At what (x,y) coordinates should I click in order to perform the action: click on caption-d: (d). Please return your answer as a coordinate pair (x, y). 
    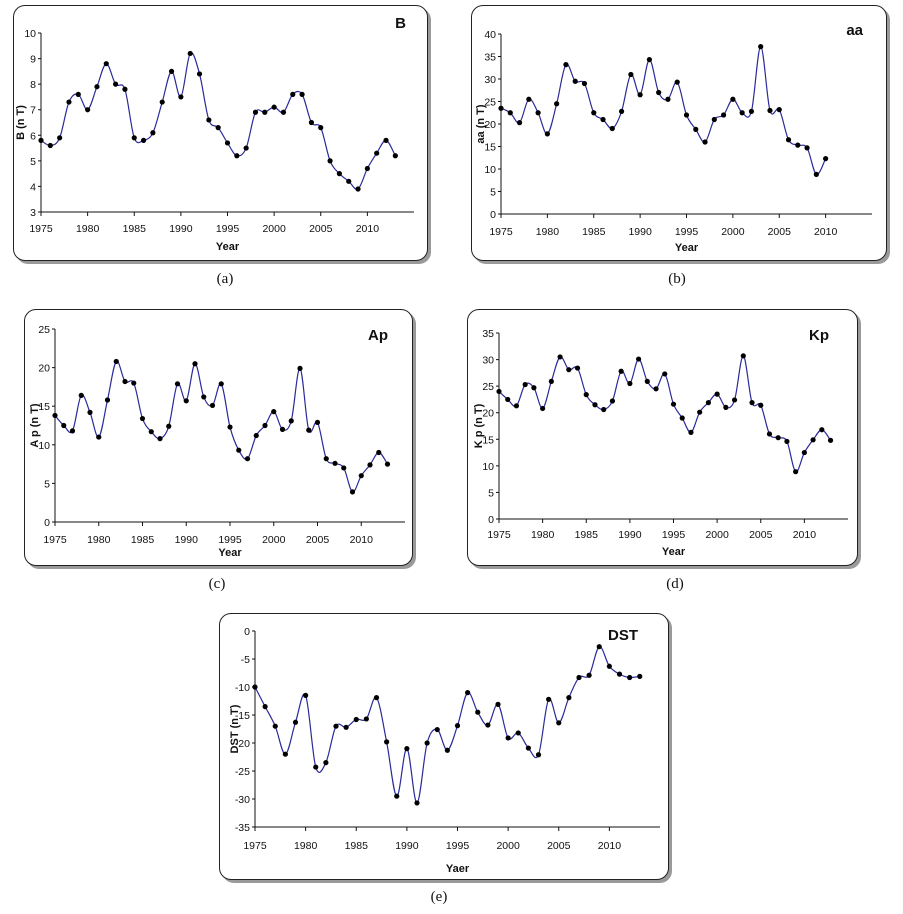
    Looking at the image, I should click on (675, 584).